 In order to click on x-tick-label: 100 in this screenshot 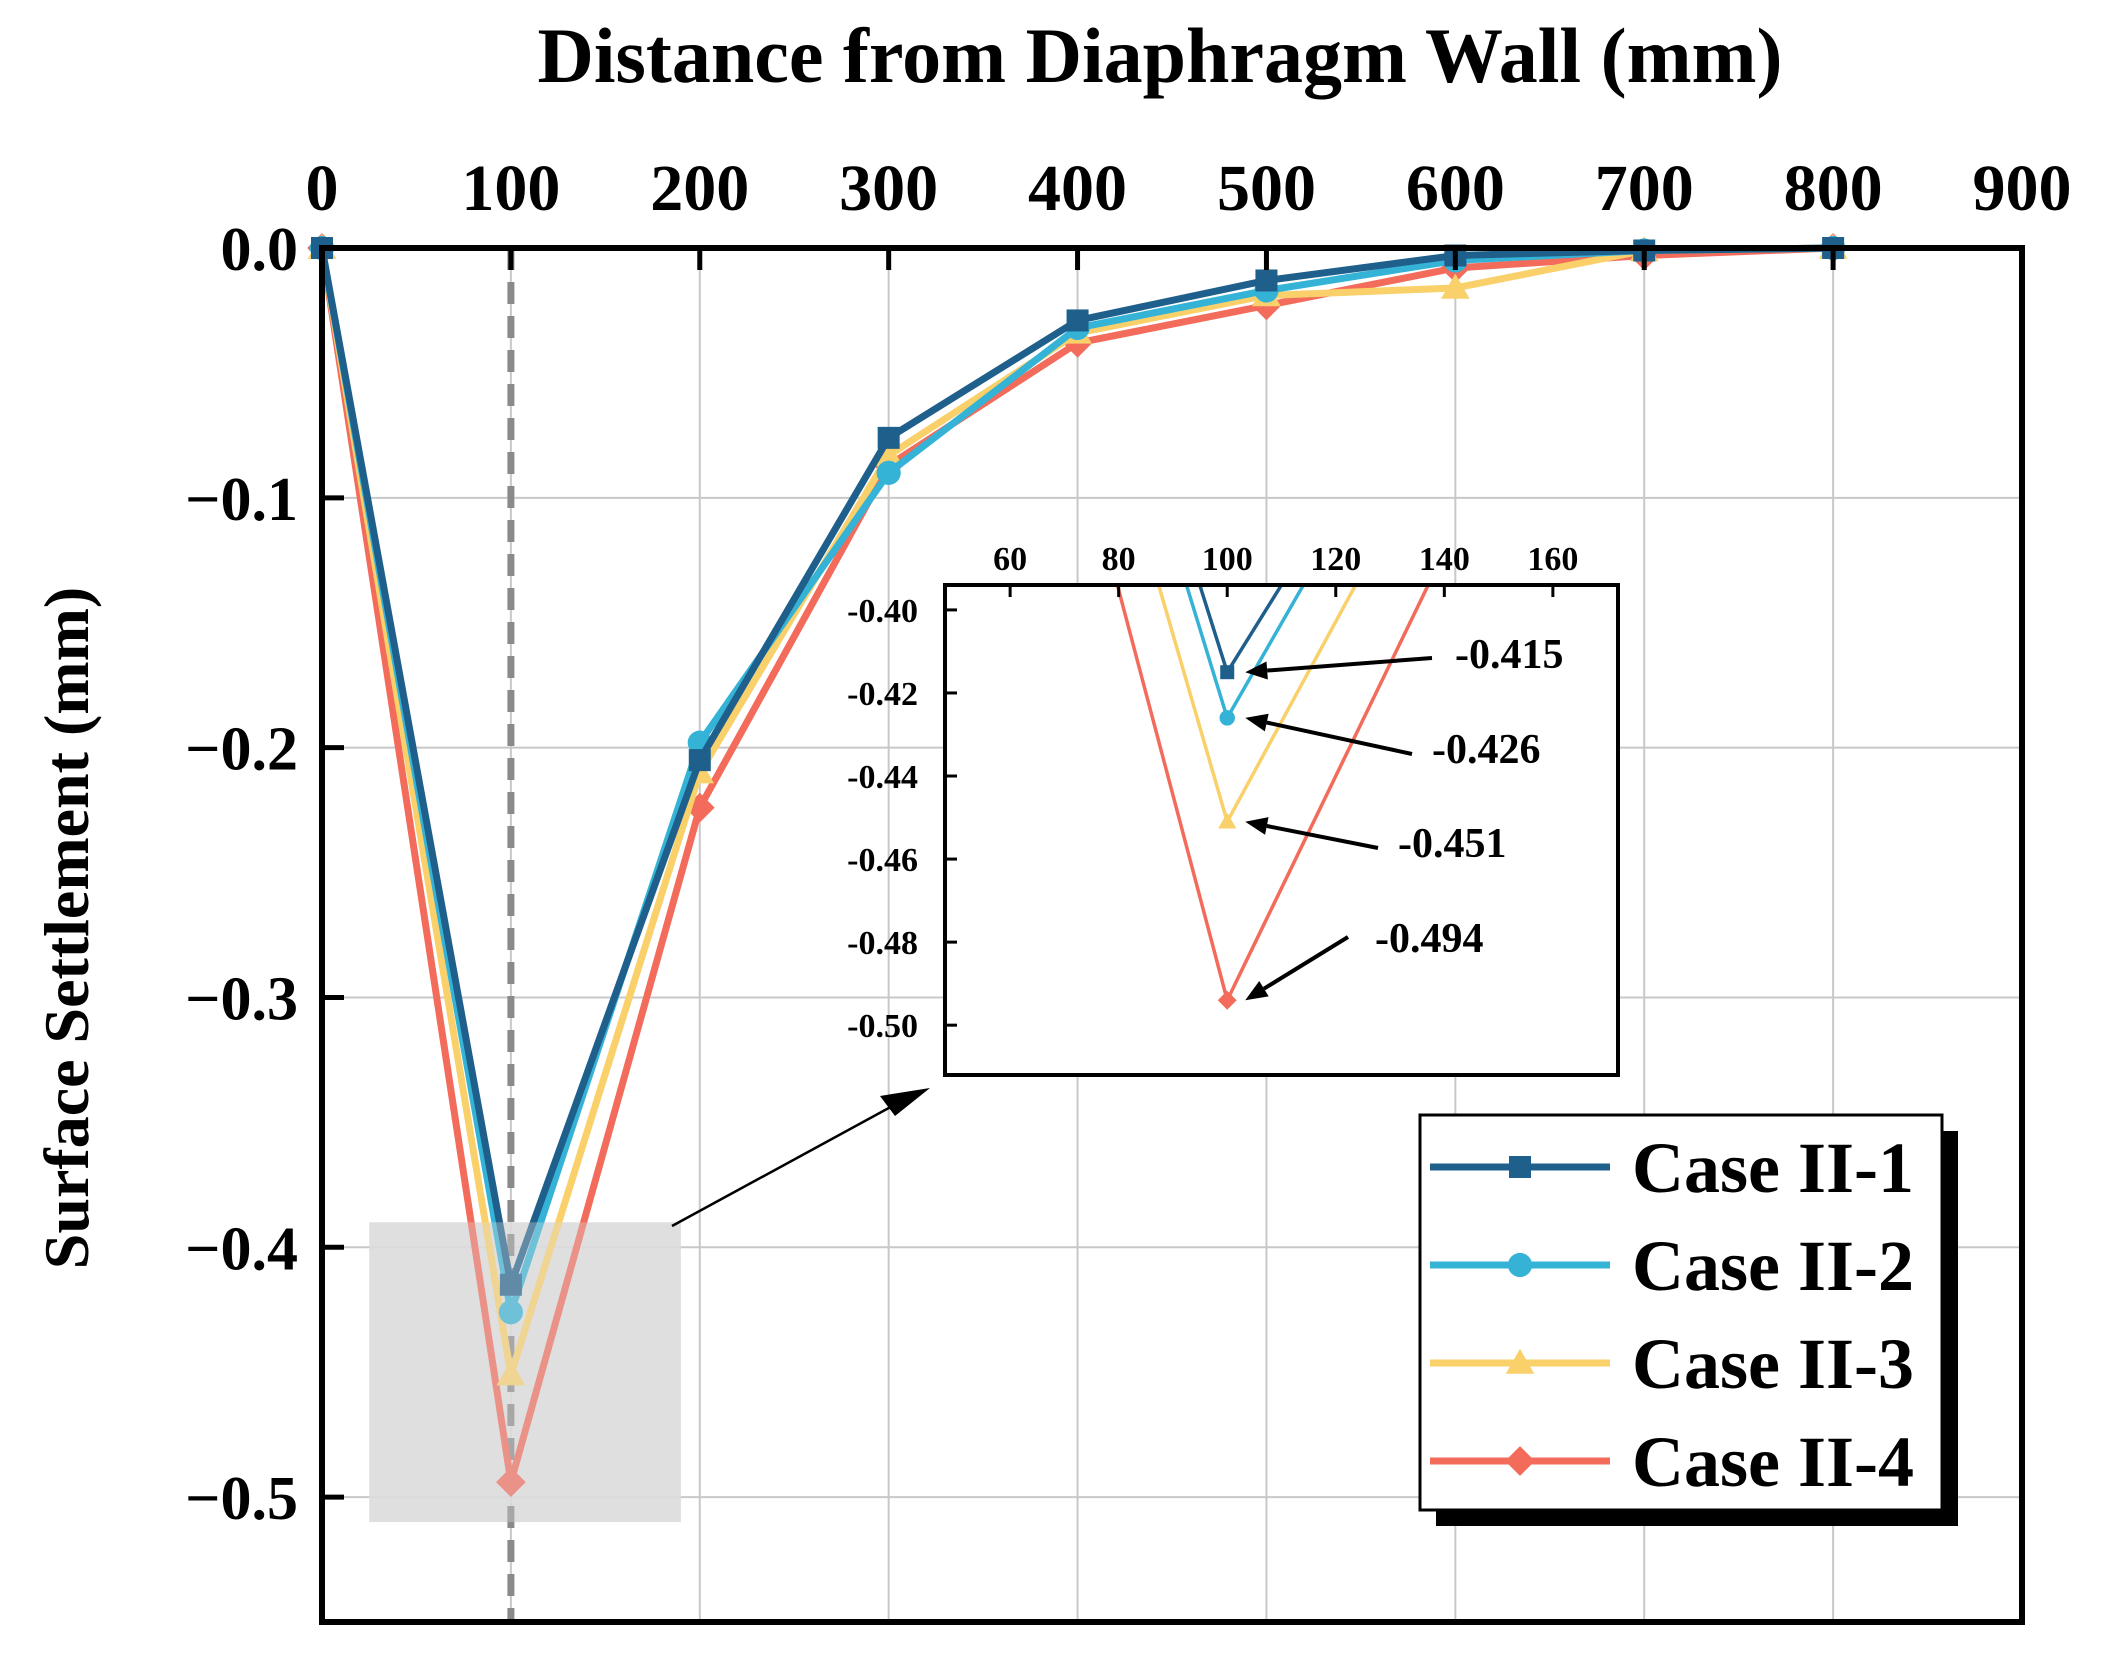, I will do `click(510, 188)`.